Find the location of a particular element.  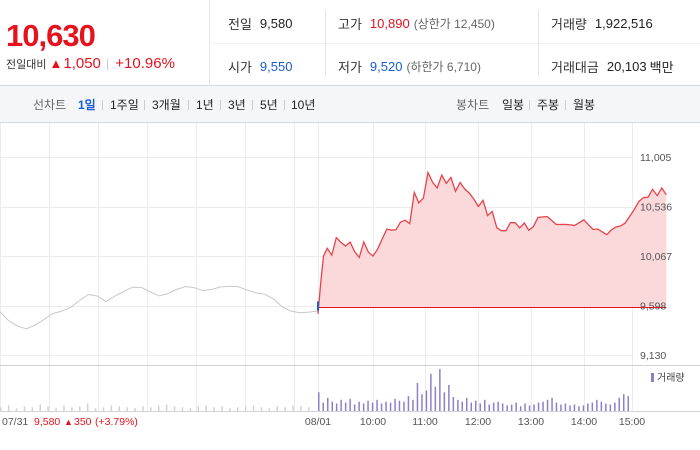

period-5year: 5년 is located at coordinates (269, 105).